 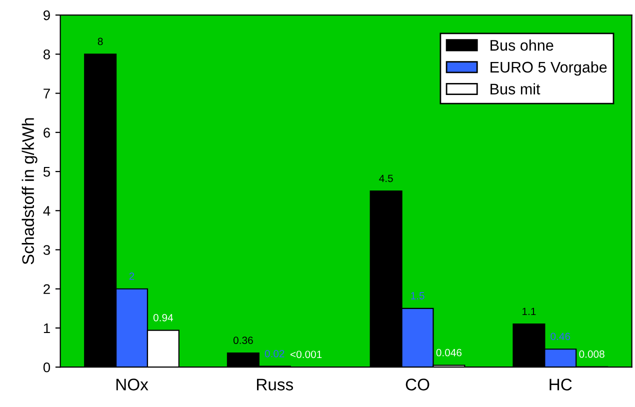 What do you see at coordinates (46, 55) in the screenshot?
I see `y-tick-label: 8` at bounding box center [46, 55].